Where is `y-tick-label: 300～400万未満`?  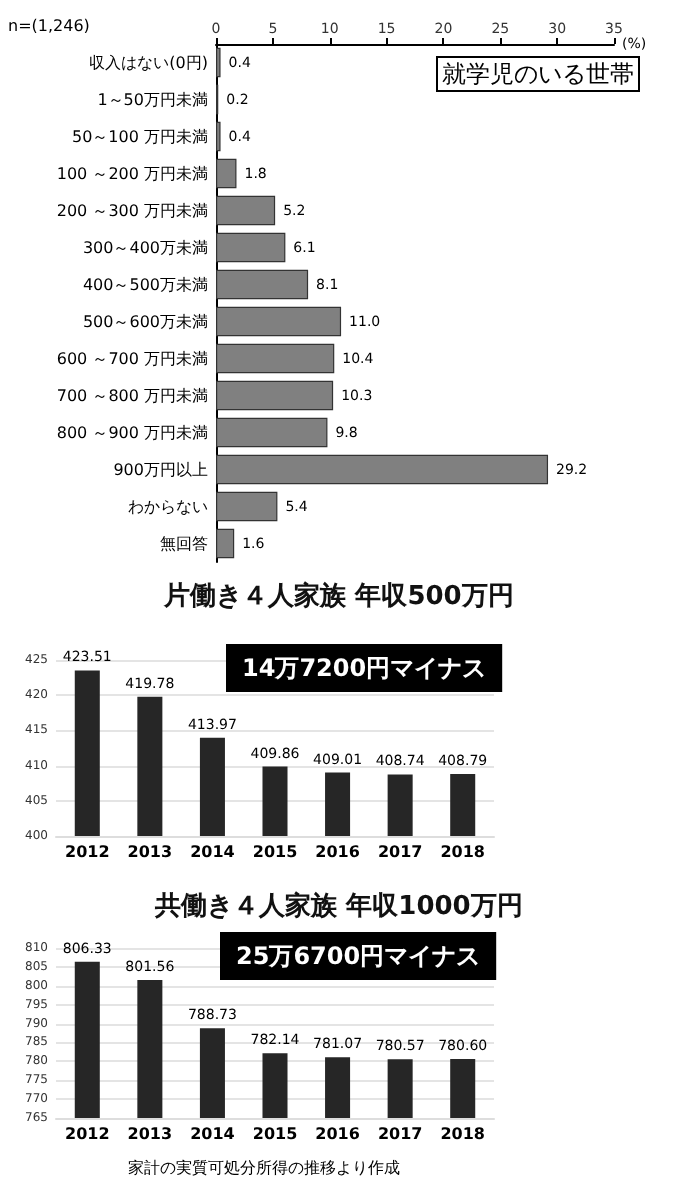 y-tick-label: 300～400万未満 is located at coordinates (145, 247).